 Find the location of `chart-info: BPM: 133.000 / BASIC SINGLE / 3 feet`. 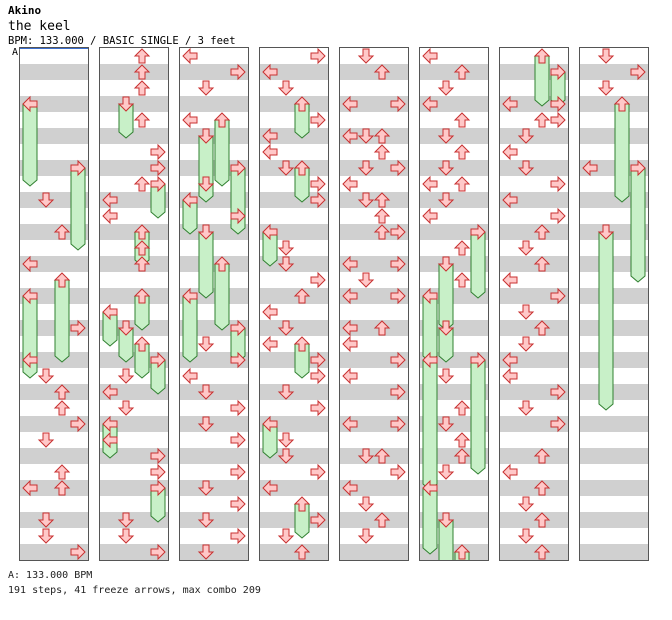

chart-info: BPM: 133.000 / BASIC SINGLE / 3 feet is located at coordinates (122, 41).